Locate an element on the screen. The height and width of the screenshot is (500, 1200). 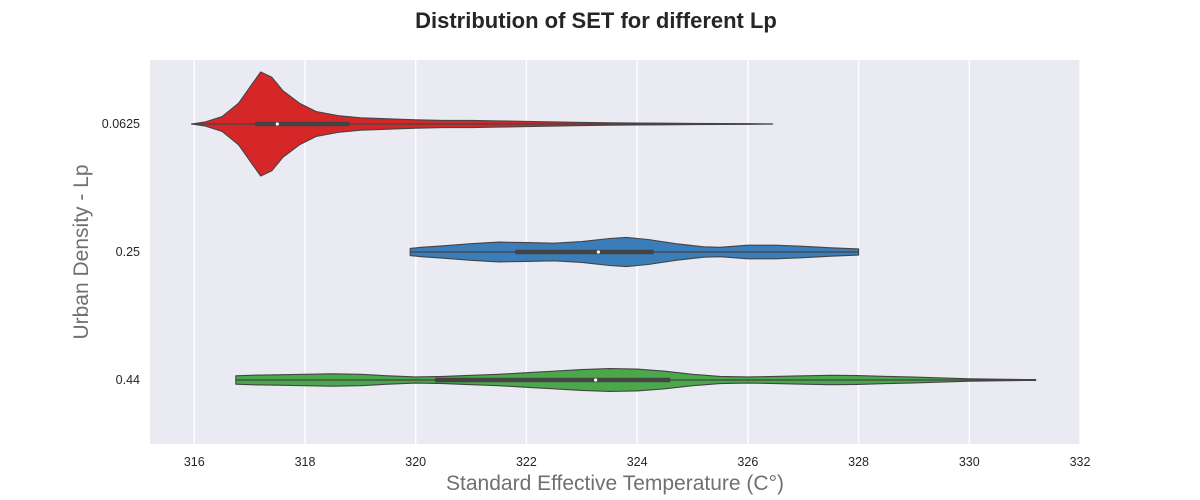
median-dot-0.44 is located at coordinates (596, 380).